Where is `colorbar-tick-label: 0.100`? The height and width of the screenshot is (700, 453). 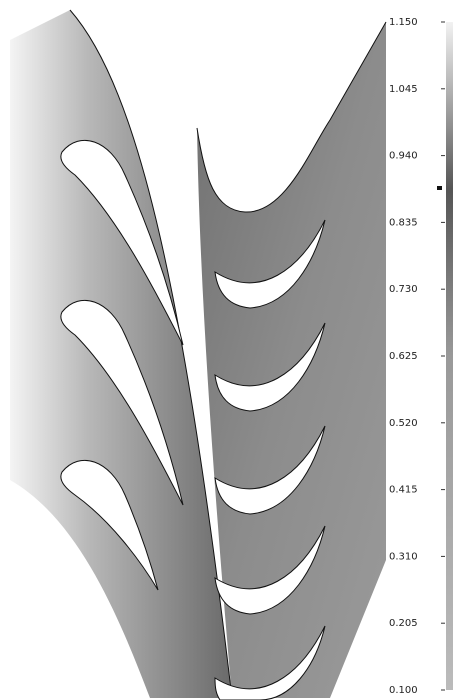
colorbar-tick-label: 0.100 is located at coordinates (403, 690).